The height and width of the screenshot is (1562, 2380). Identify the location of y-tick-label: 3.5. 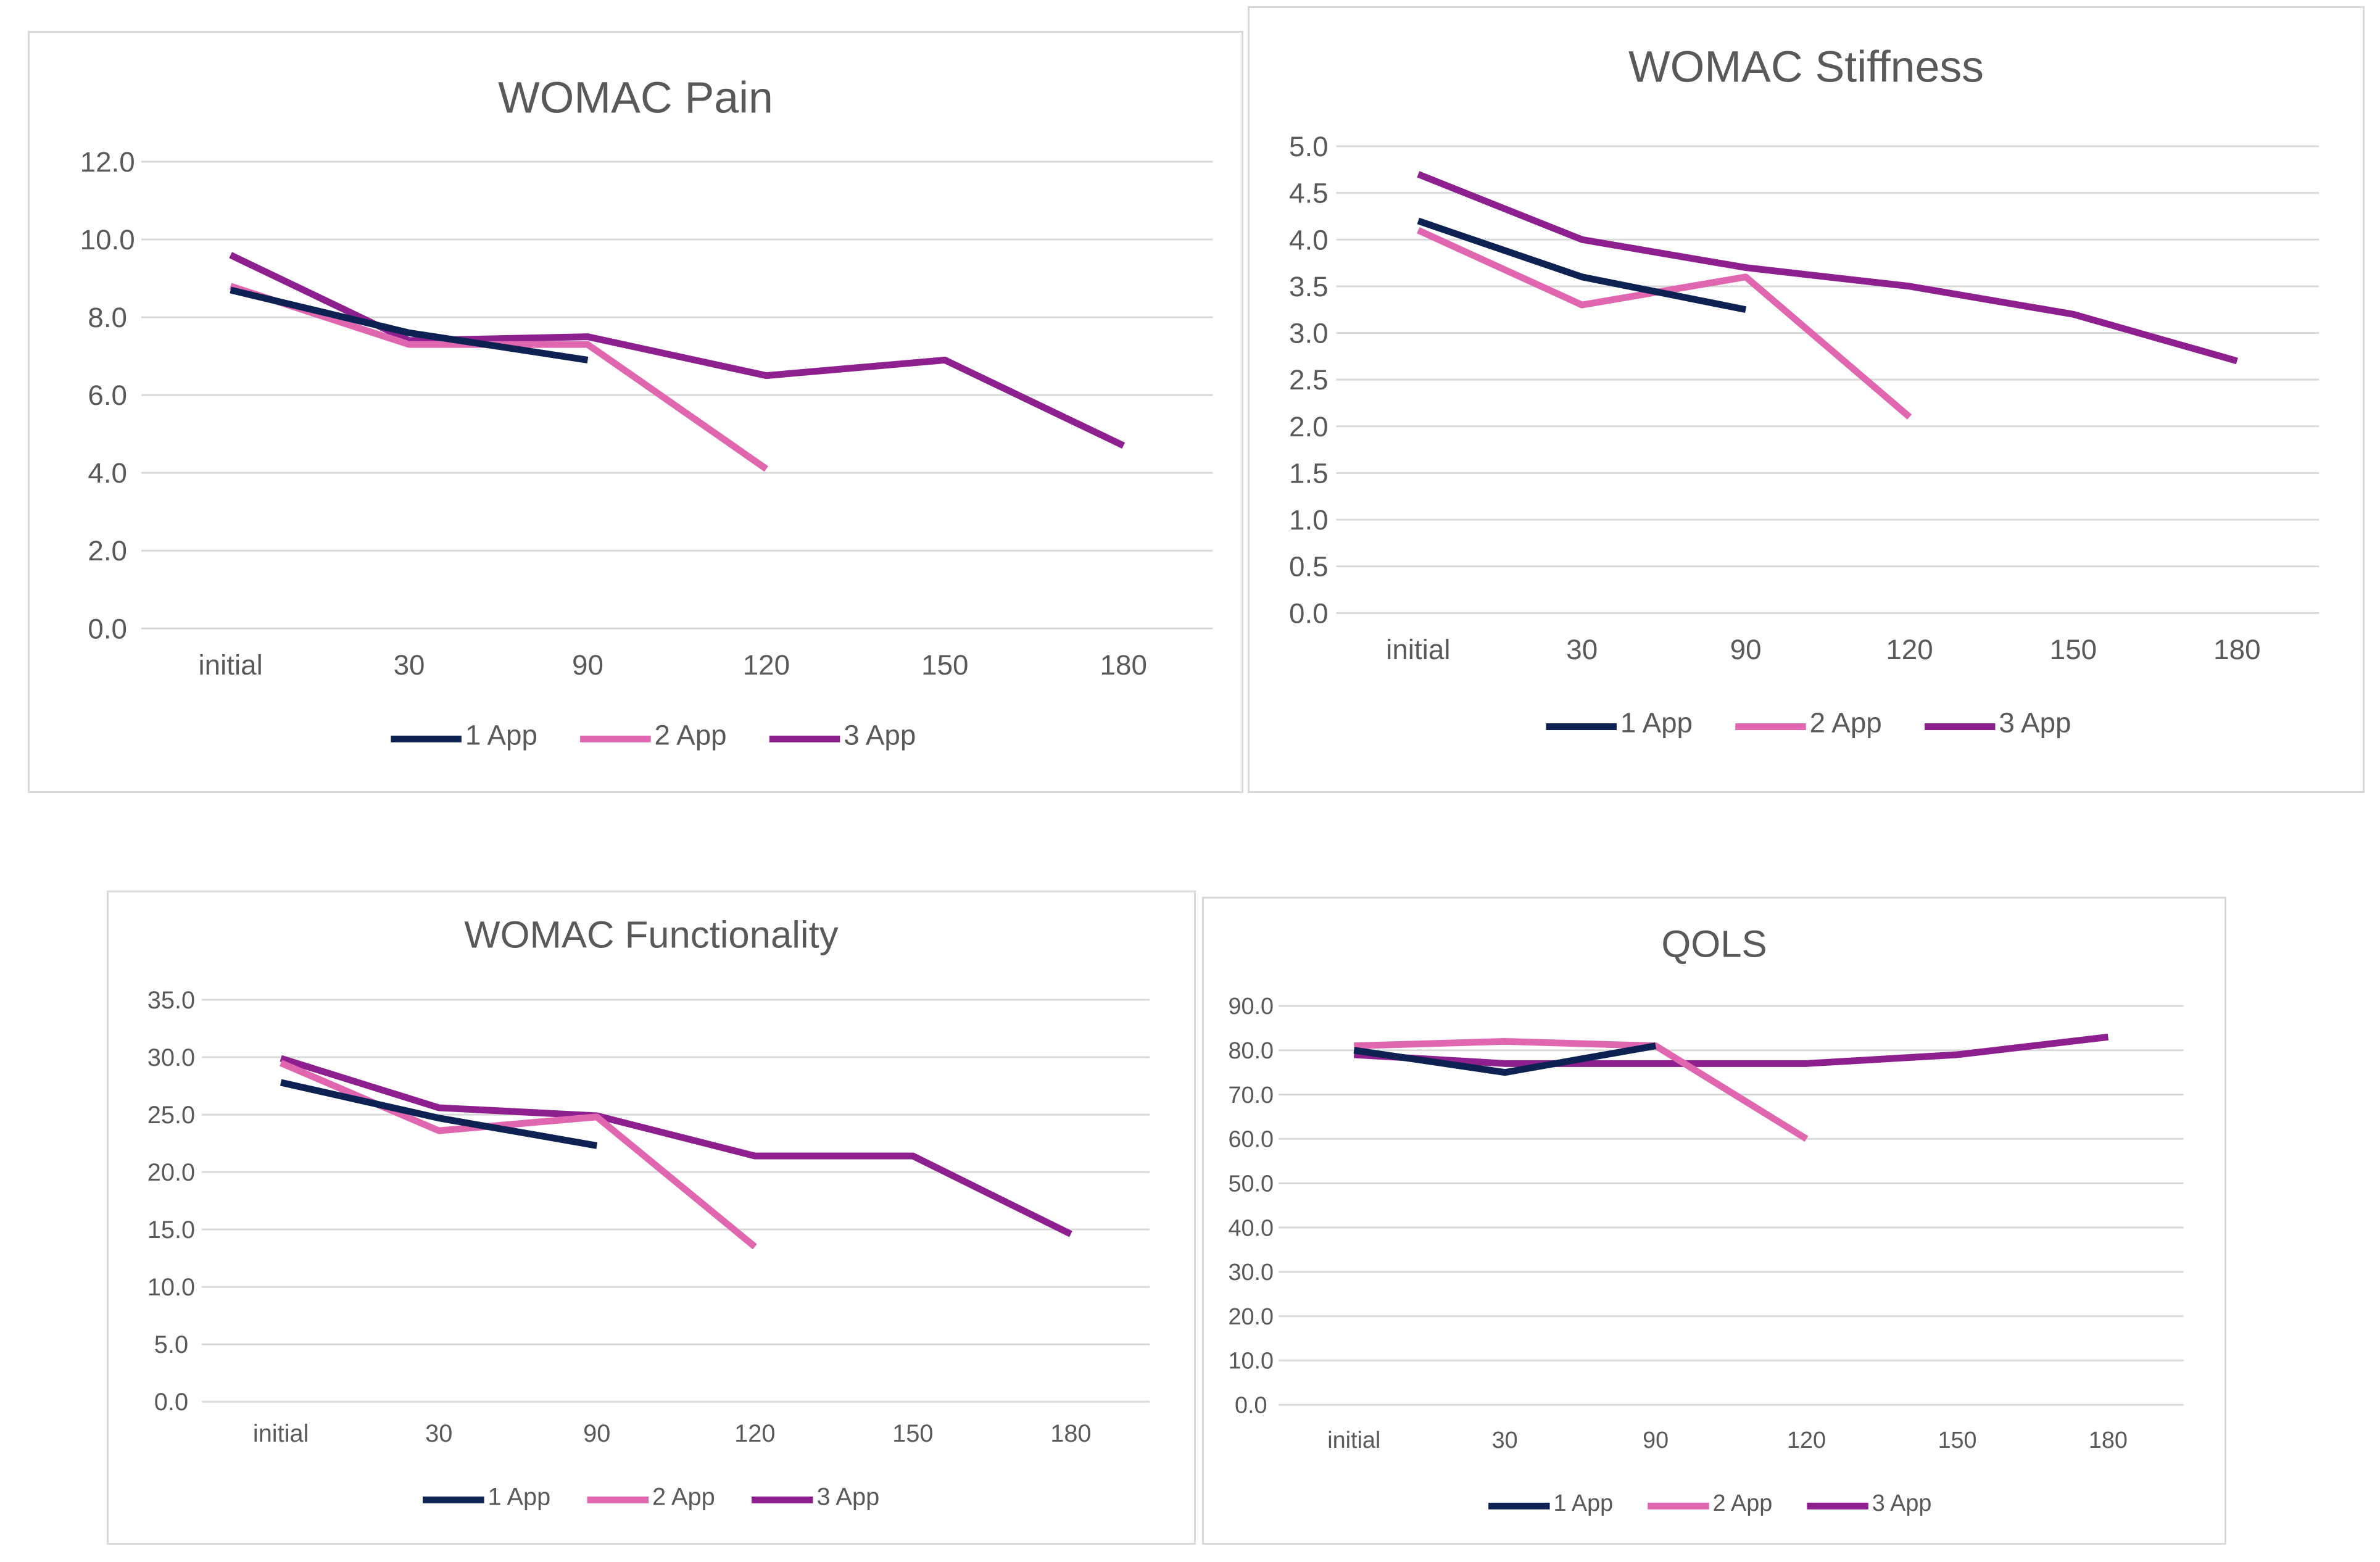
(1309, 286).